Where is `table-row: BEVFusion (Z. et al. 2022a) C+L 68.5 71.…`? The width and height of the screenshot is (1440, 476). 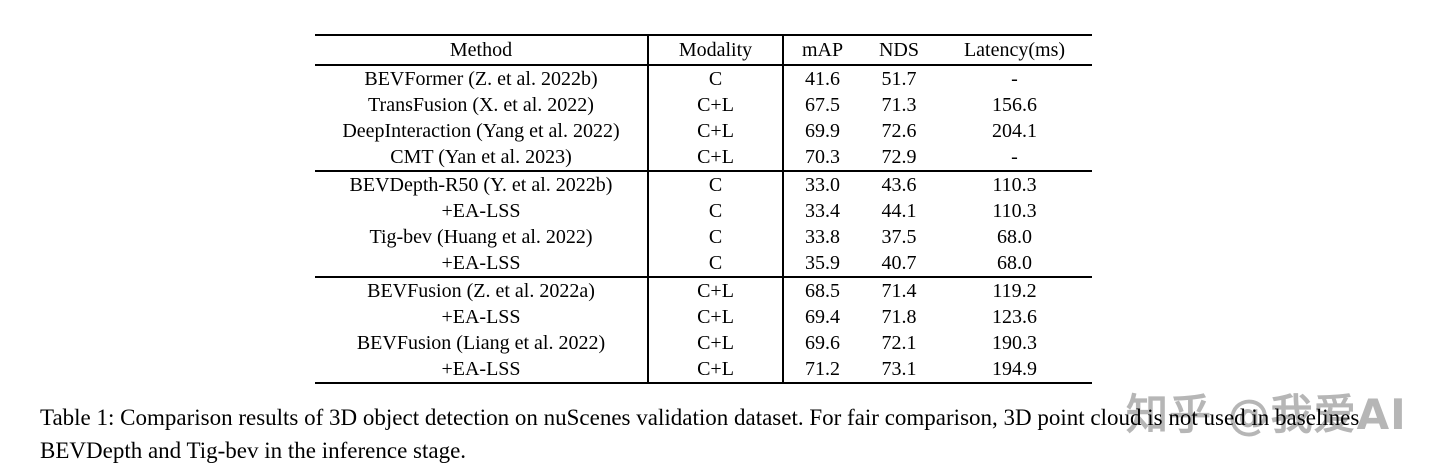 table-row: BEVFusion (Z. et al. 2022a) C+L 68.5 71.… is located at coordinates (703, 290).